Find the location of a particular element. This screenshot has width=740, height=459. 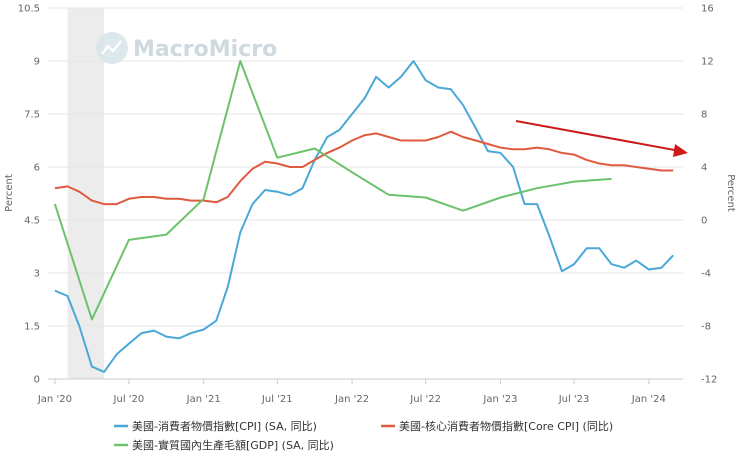

watermark-logo-icon is located at coordinates (112, 48).